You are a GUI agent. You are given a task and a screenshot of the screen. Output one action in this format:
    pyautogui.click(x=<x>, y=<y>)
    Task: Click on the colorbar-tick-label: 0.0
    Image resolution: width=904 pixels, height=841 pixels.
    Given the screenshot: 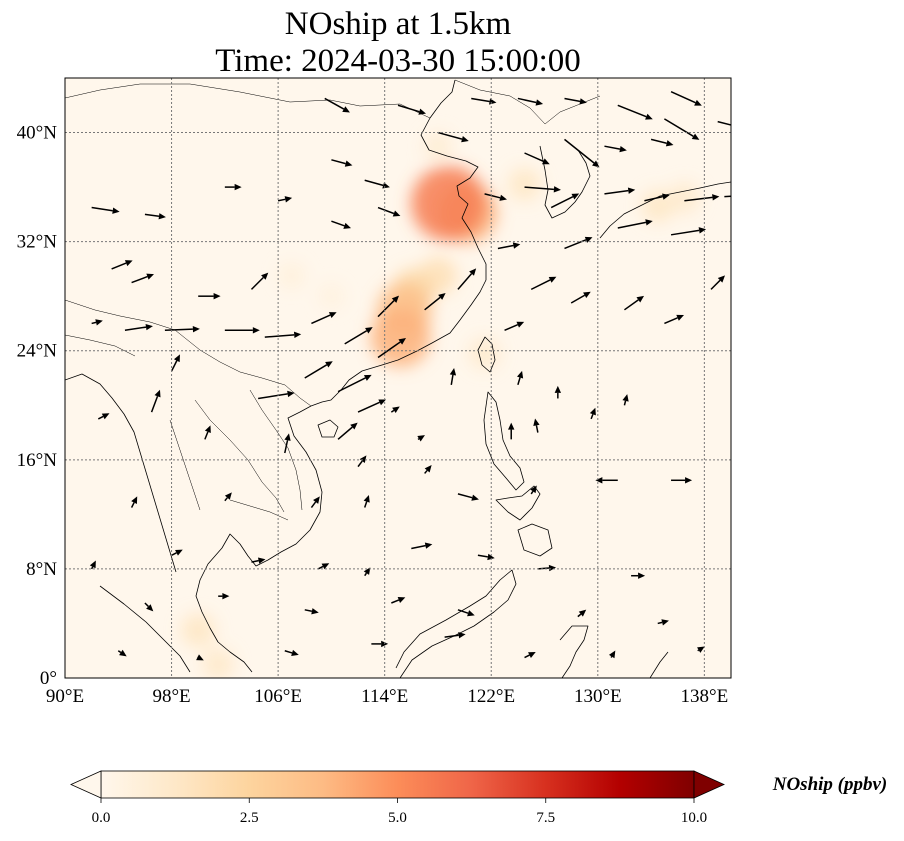 What is the action you would take?
    pyautogui.click(x=101, y=818)
    